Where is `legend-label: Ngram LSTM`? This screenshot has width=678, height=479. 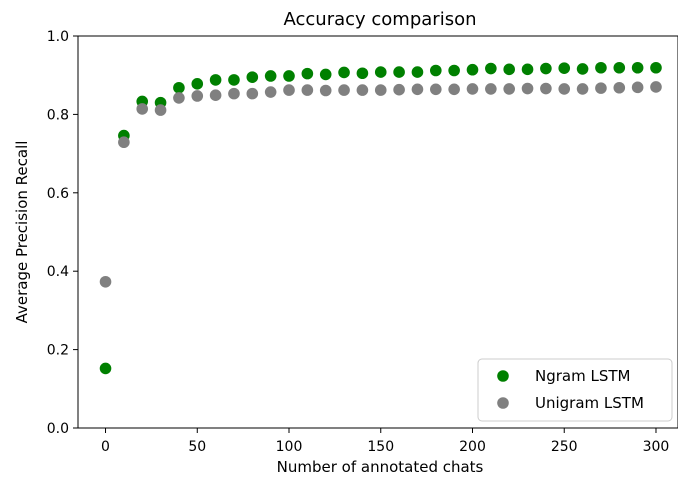
legend-label: Ngram LSTM is located at coordinates (582, 376).